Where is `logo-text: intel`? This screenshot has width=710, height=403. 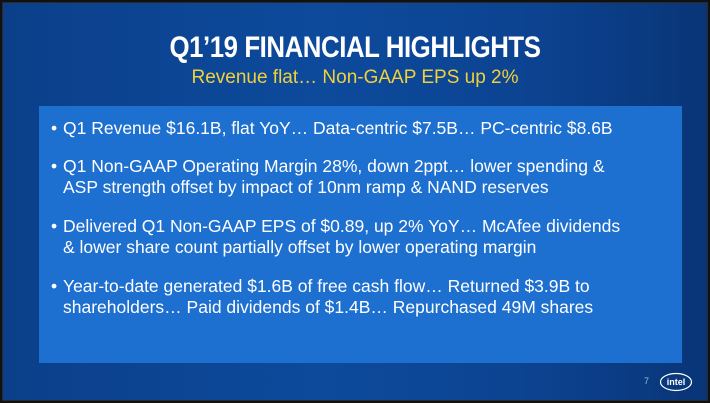
logo-text: intel is located at coordinates (676, 382).